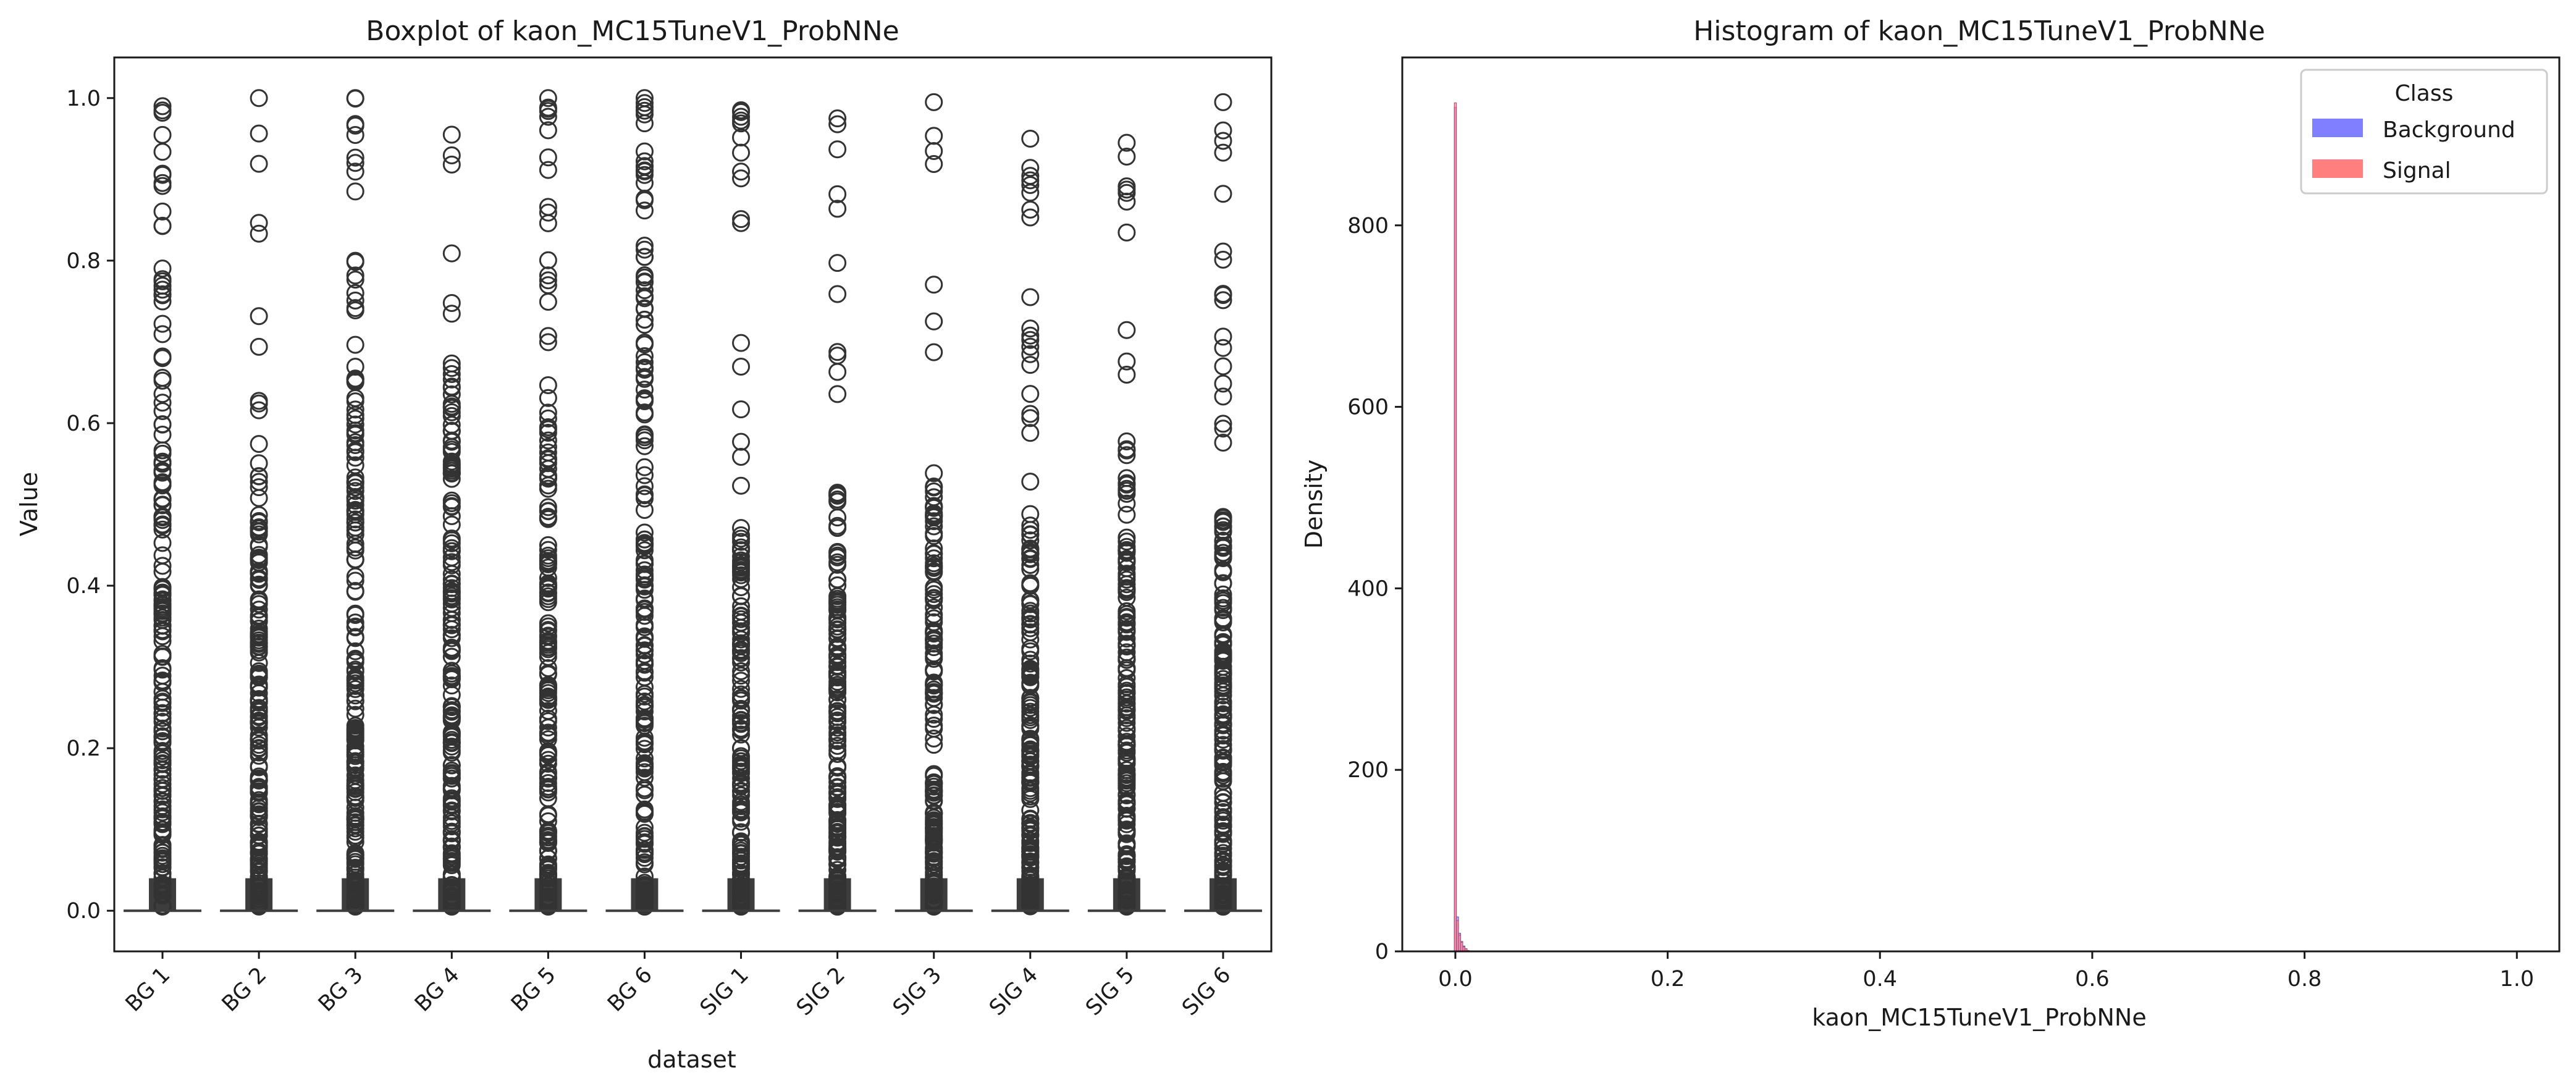 This screenshot has width=2576, height=1091. I want to click on histogram-bar, so click(1455, 527).